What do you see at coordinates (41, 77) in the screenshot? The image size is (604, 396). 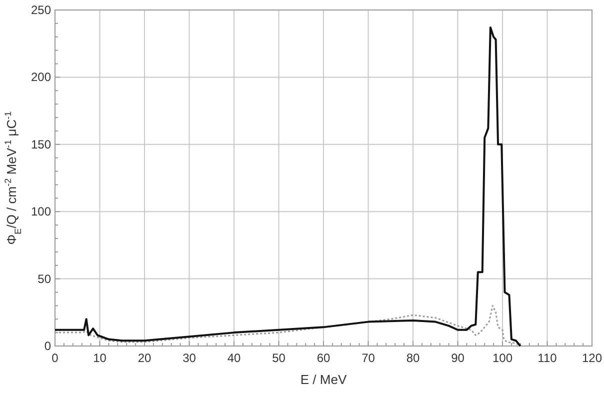 I see `y-tick-label: 200` at bounding box center [41, 77].